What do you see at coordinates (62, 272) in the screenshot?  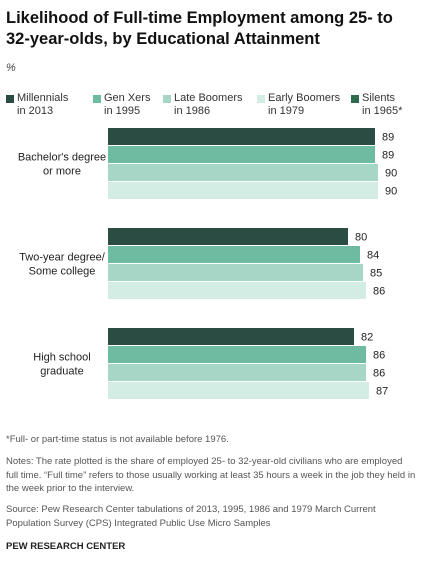 I see `category-label: Some college` at bounding box center [62, 272].